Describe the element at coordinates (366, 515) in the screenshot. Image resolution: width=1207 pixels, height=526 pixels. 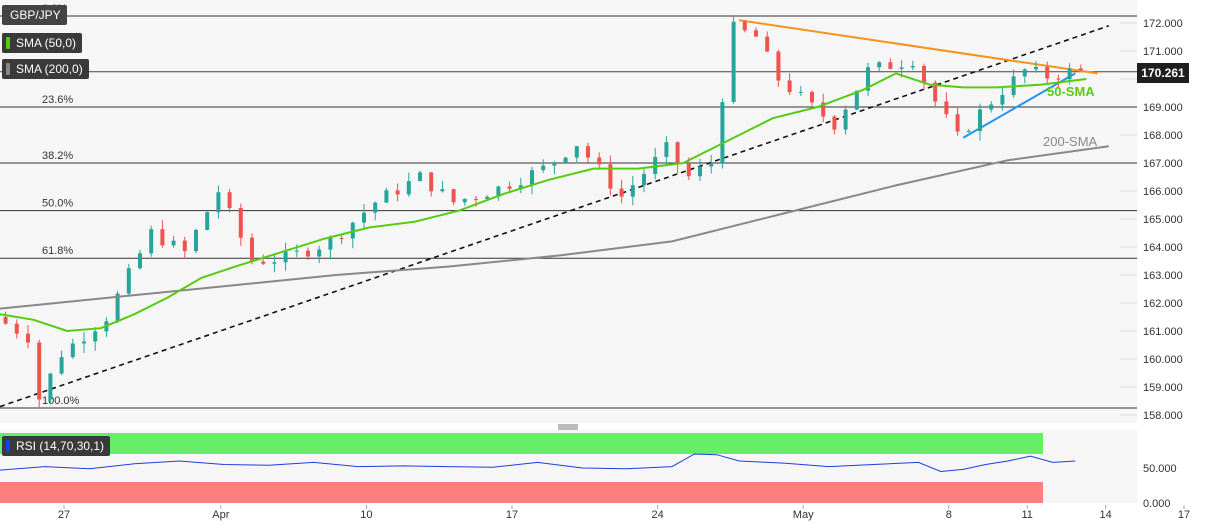
I see `x-tick-label: 10` at that location.